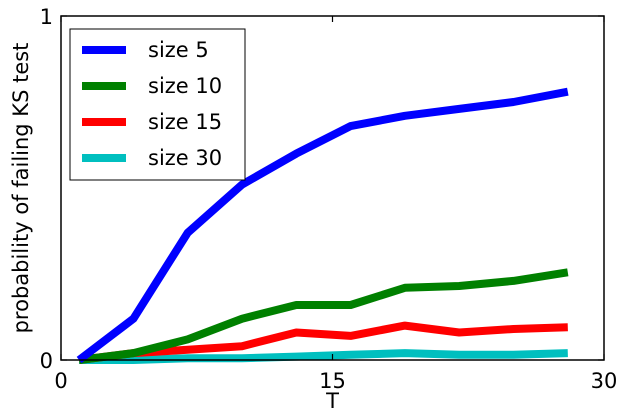 This screenshot has height=413, width=621. What do you see at coordinates (21, 188) in the screenshot?
I see `y-axis-label: probability of failing KS test` at bounding box center [21, 188].